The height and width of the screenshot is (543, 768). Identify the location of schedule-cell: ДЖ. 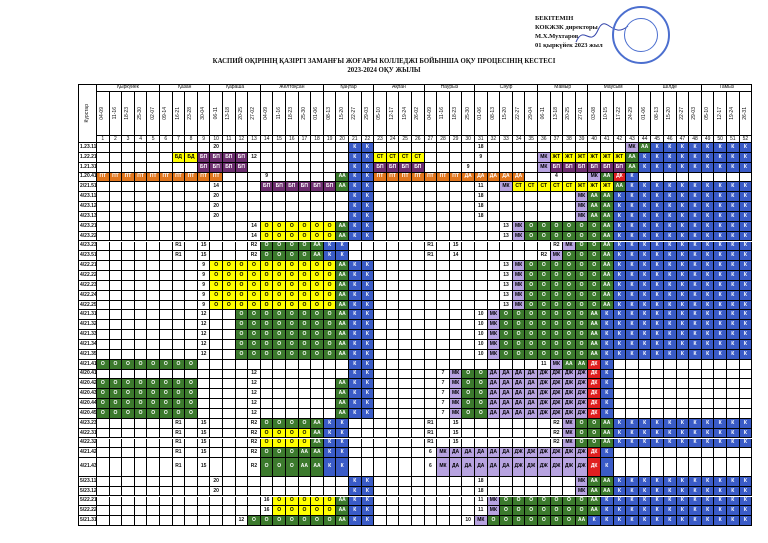
(544, 413).